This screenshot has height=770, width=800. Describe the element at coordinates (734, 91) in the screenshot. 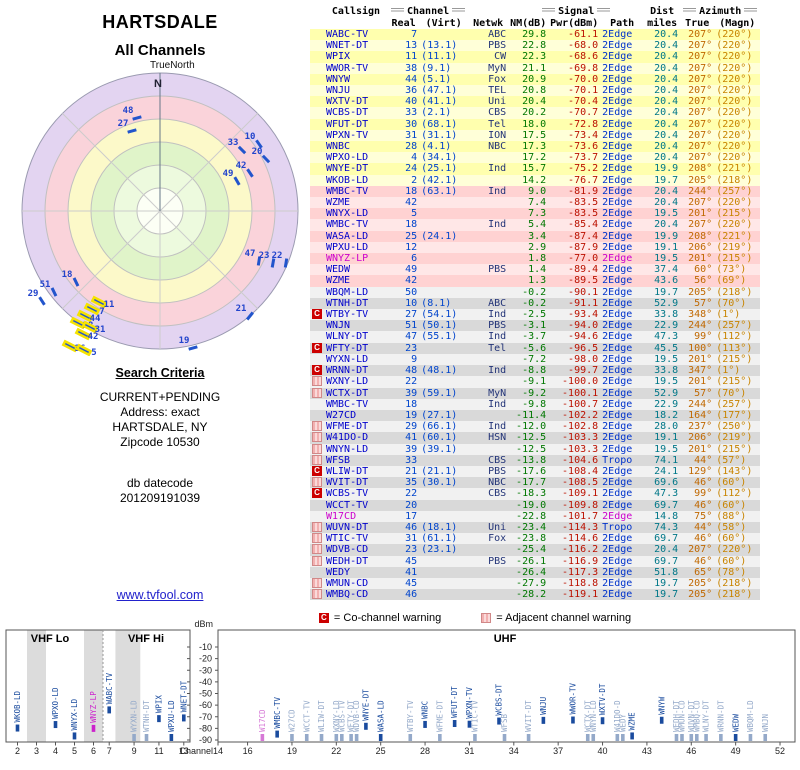

I see `cell-magn: (220°)` at that location.